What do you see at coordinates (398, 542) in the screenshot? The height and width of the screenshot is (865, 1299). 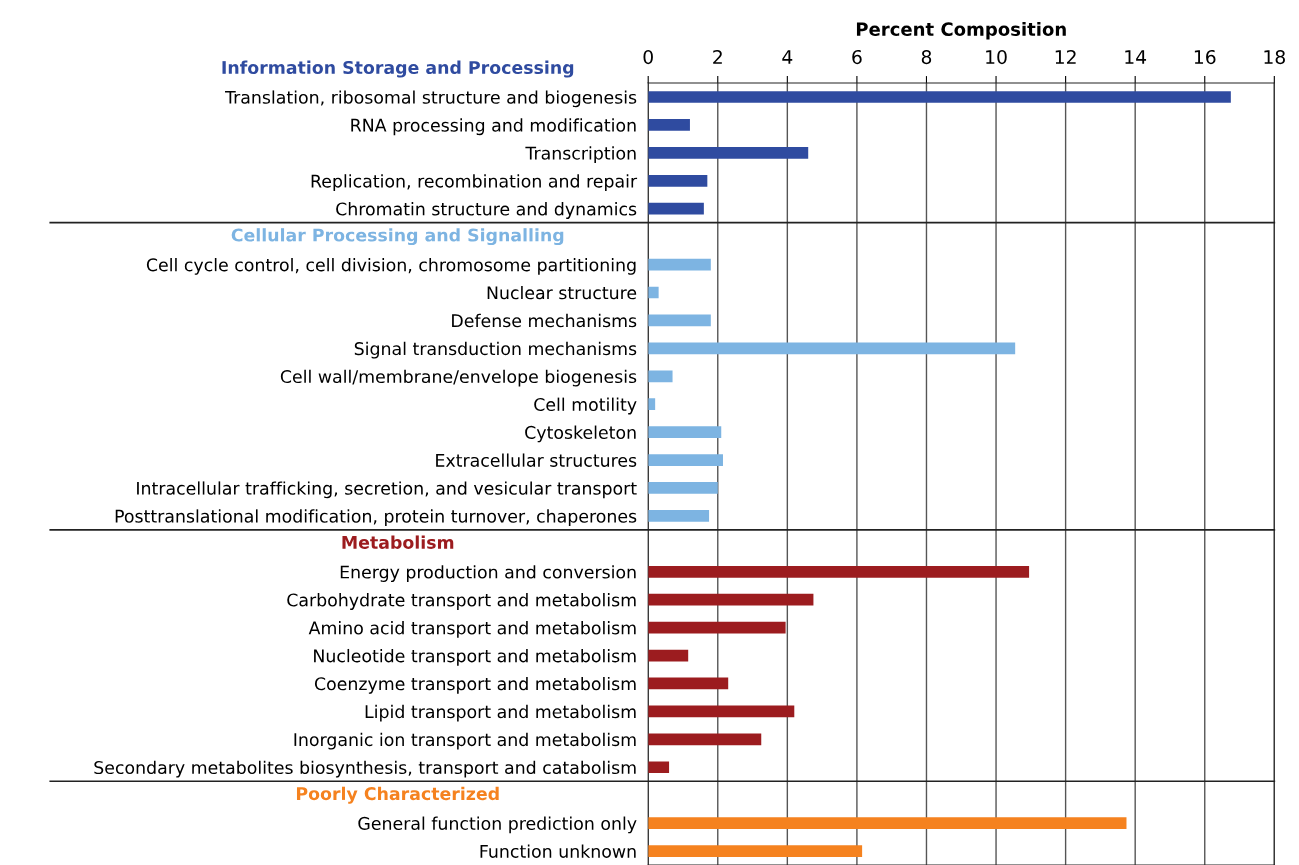 I see `text: Metabolism` at bounding box center [398, 542].